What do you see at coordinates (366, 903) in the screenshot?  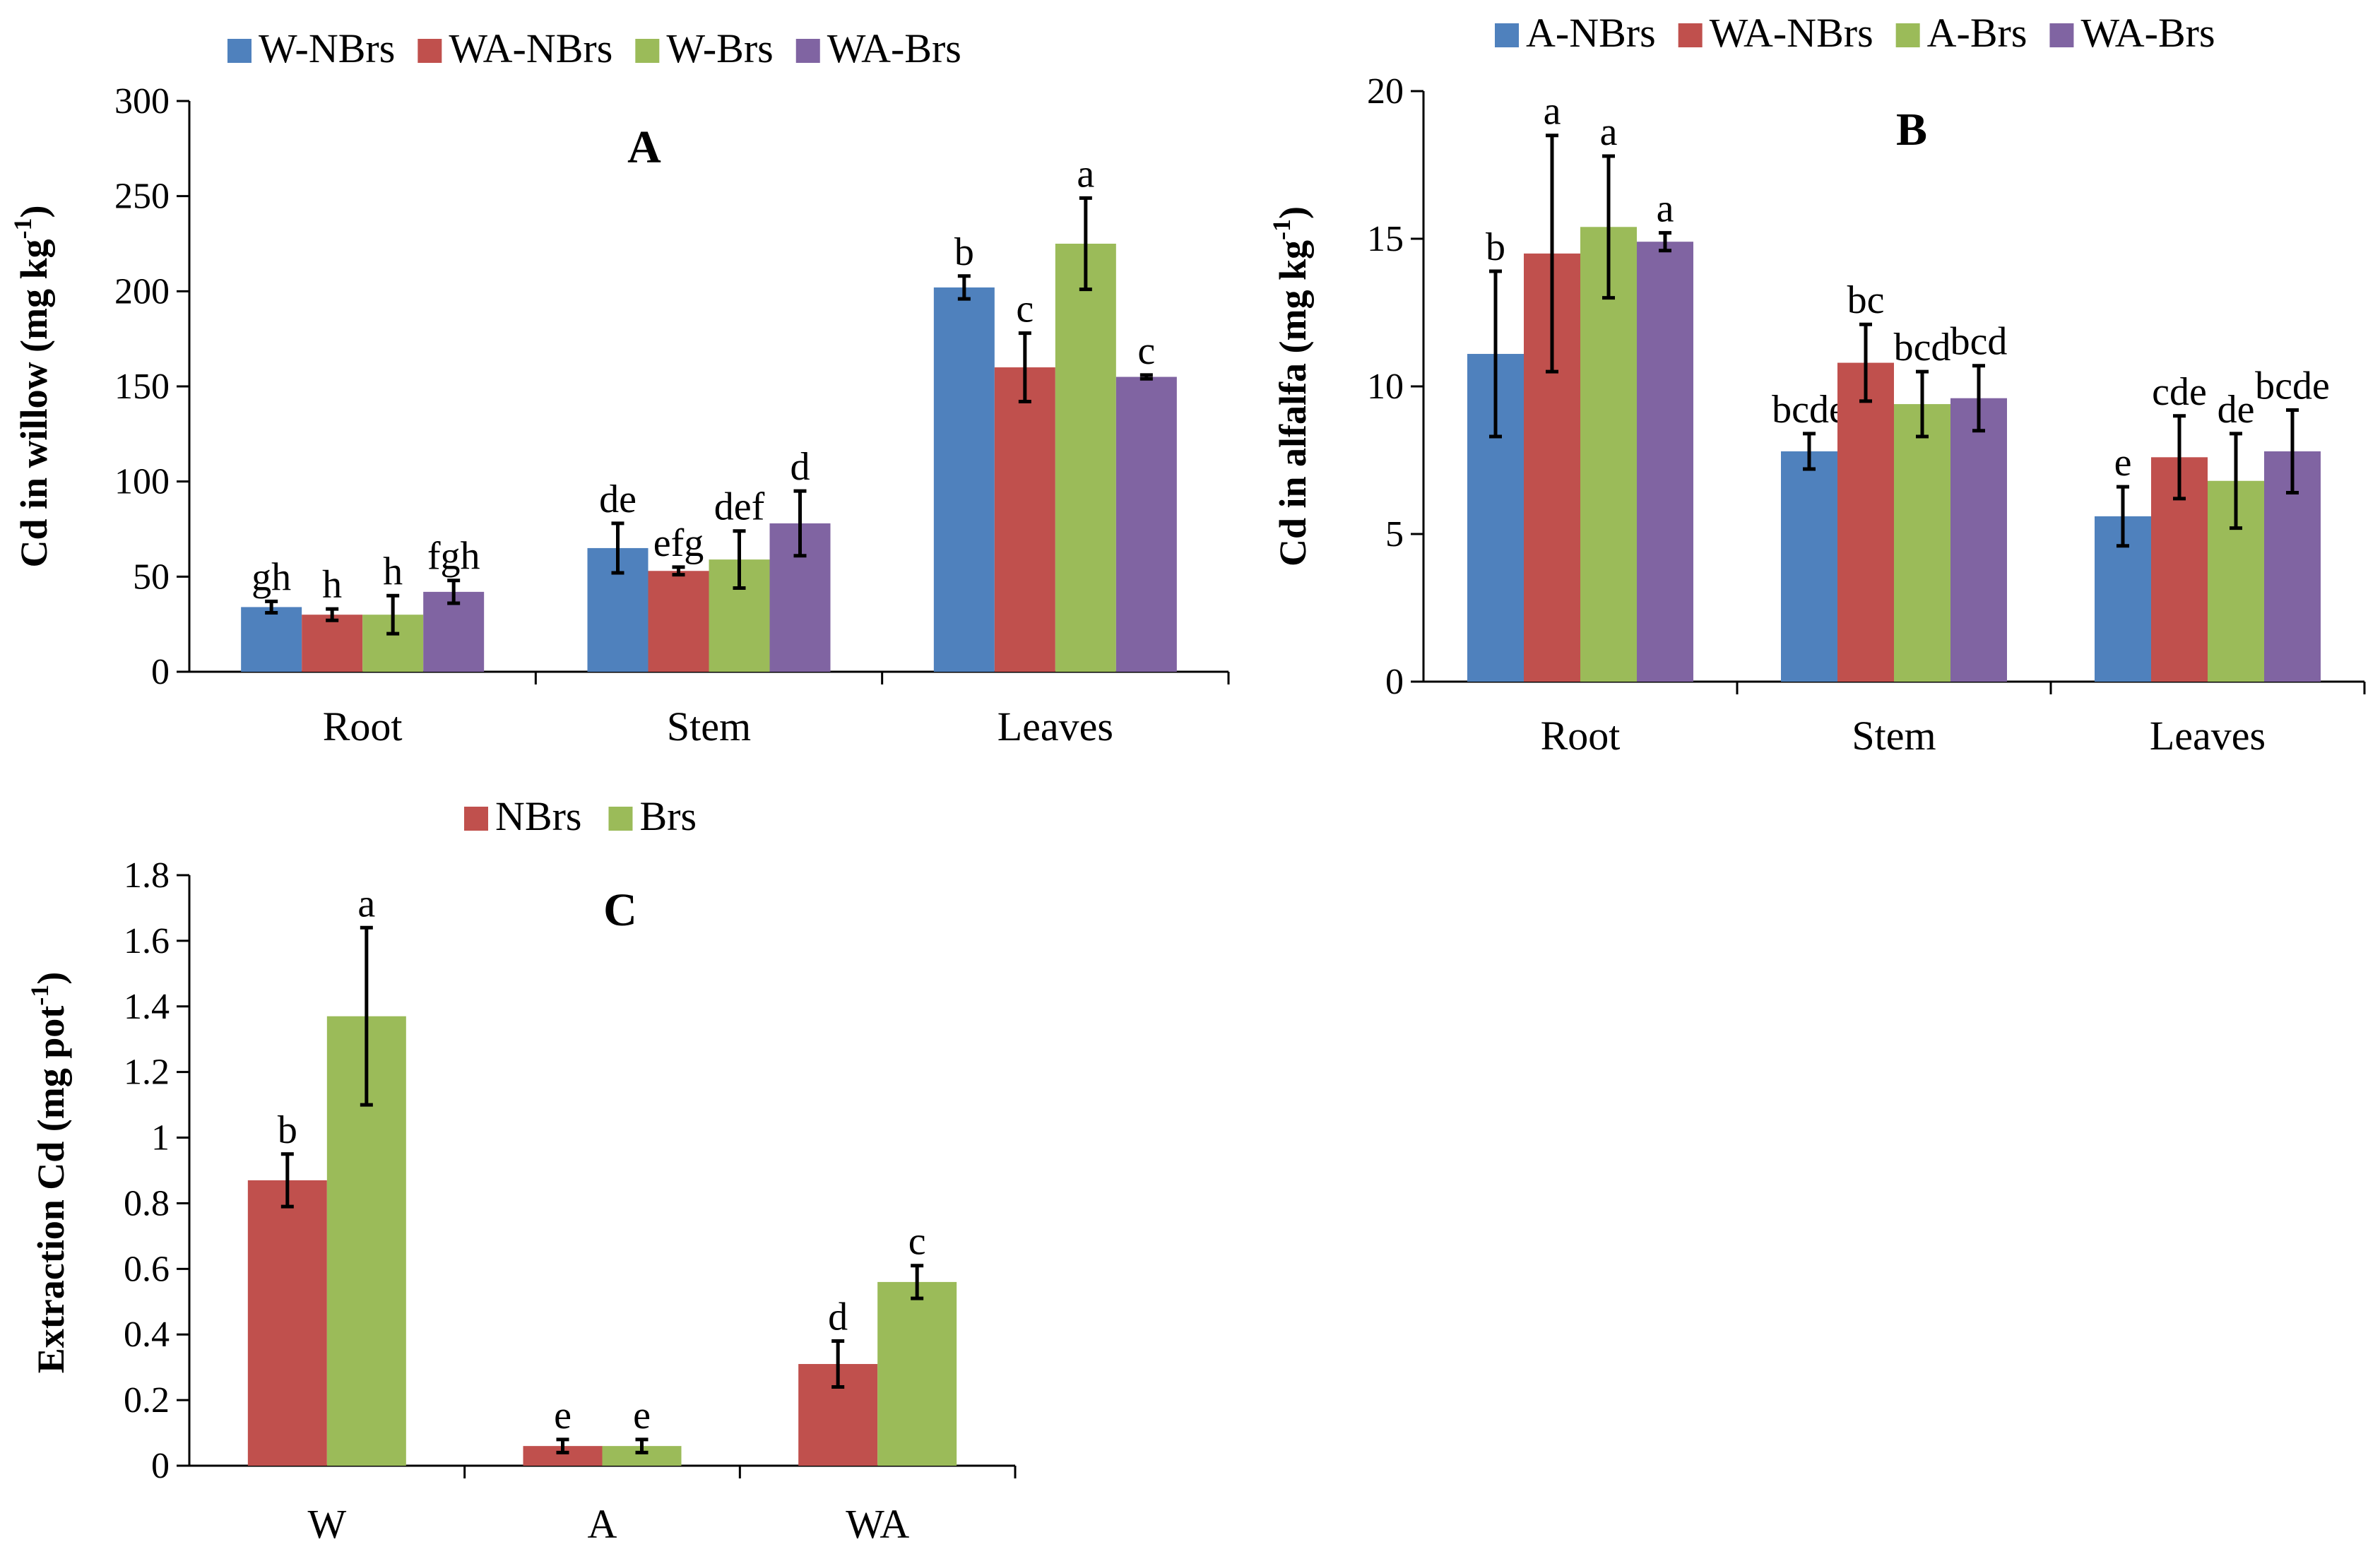 I see `panel-c-significance-letter: a` at bounding box center [366, 903].